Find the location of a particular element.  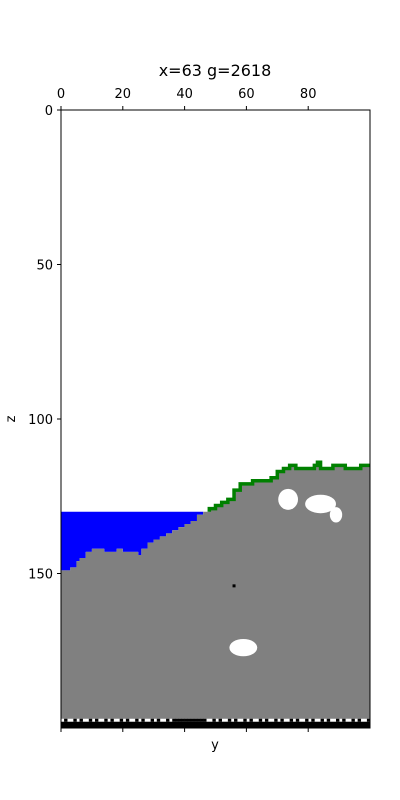

bedrock-layer is located at coordinates (215, 724).